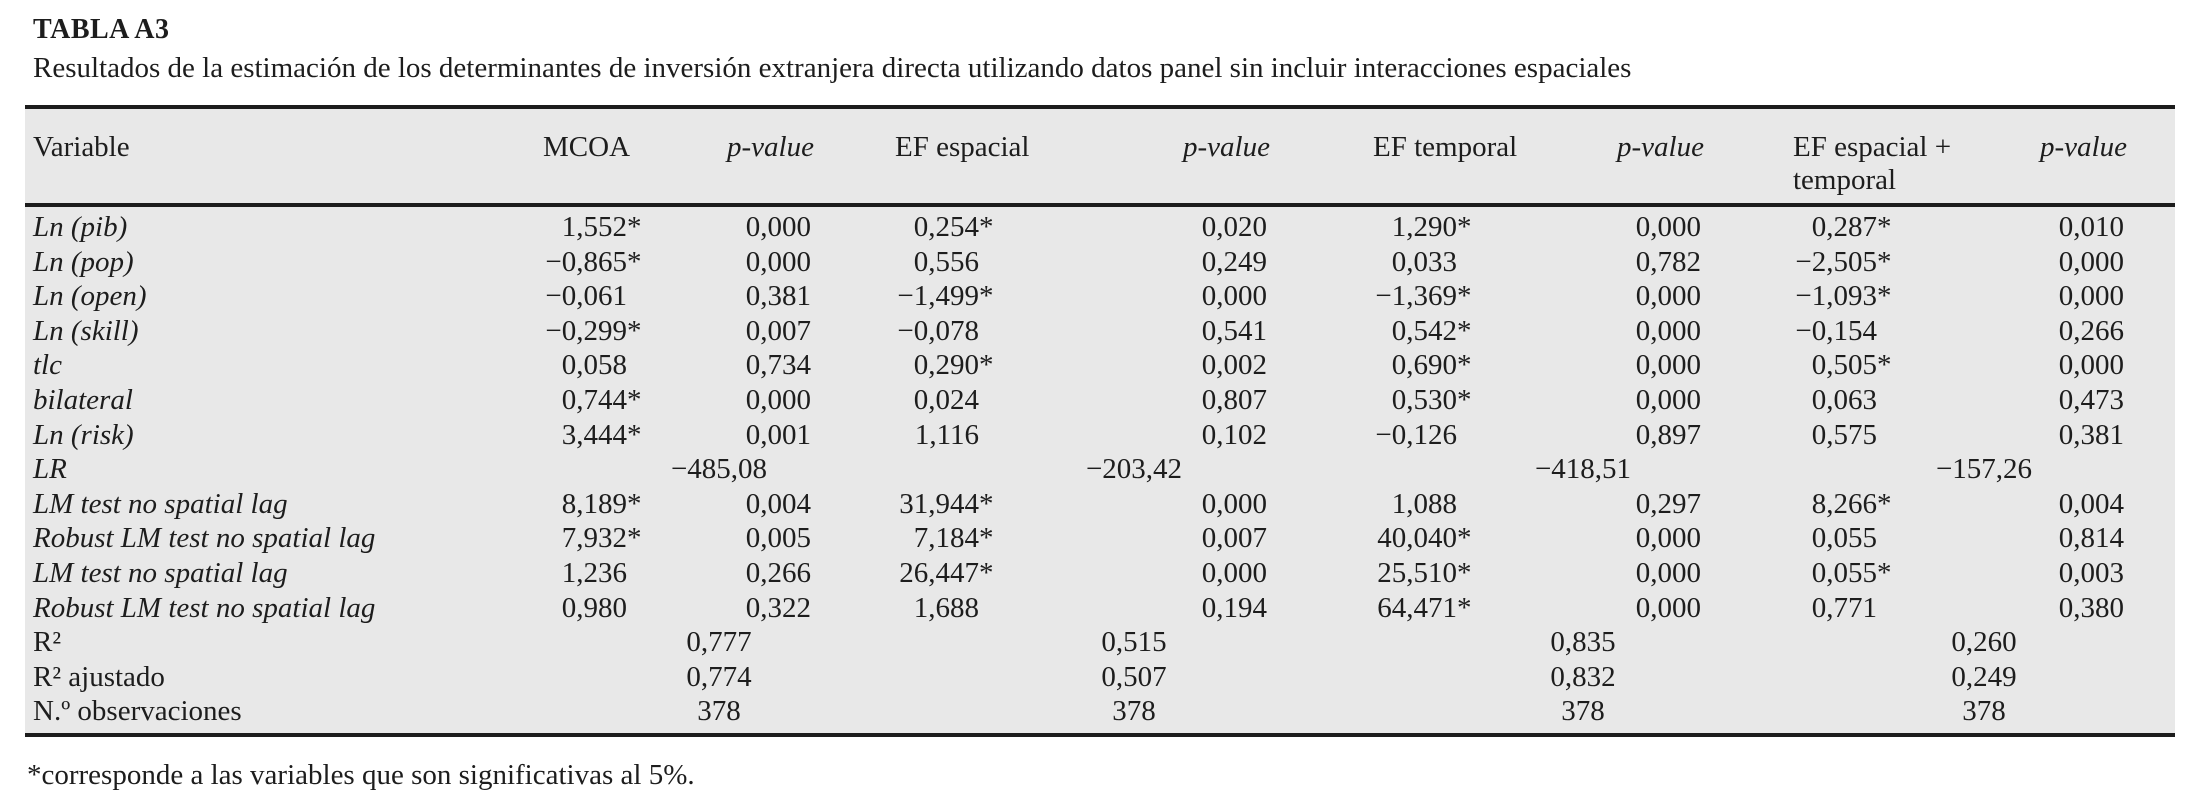 The width and height of the screenshot is (2200, 795). Describe the element at coordinates (1234, 434) in the screenshot. I see `value-cell: 0,102` at that location.